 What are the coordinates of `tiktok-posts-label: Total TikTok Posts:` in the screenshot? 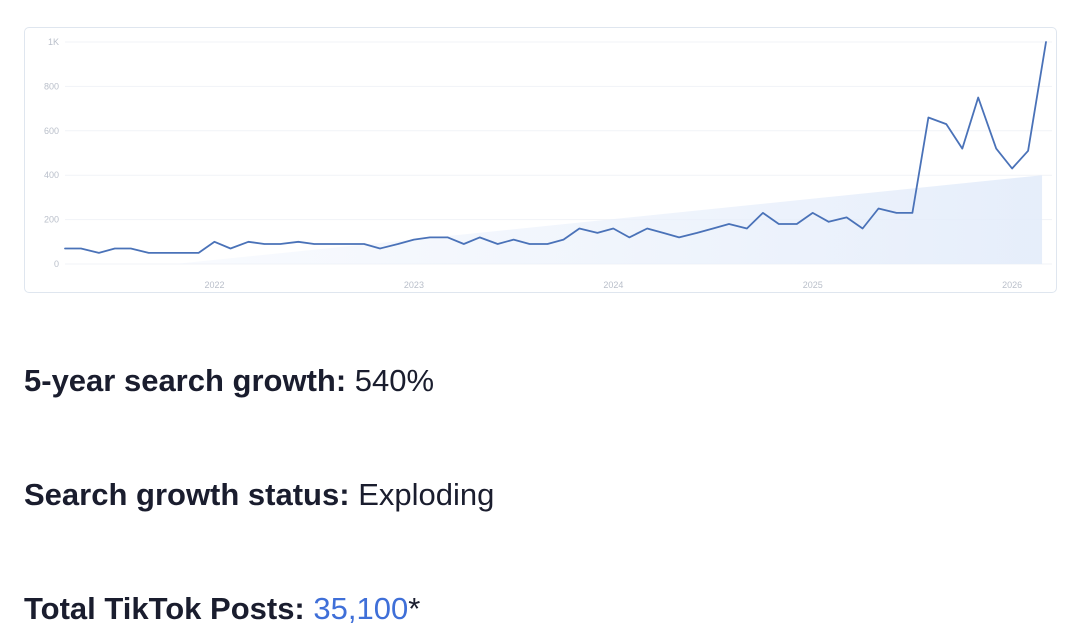 It's located at (164, 608).